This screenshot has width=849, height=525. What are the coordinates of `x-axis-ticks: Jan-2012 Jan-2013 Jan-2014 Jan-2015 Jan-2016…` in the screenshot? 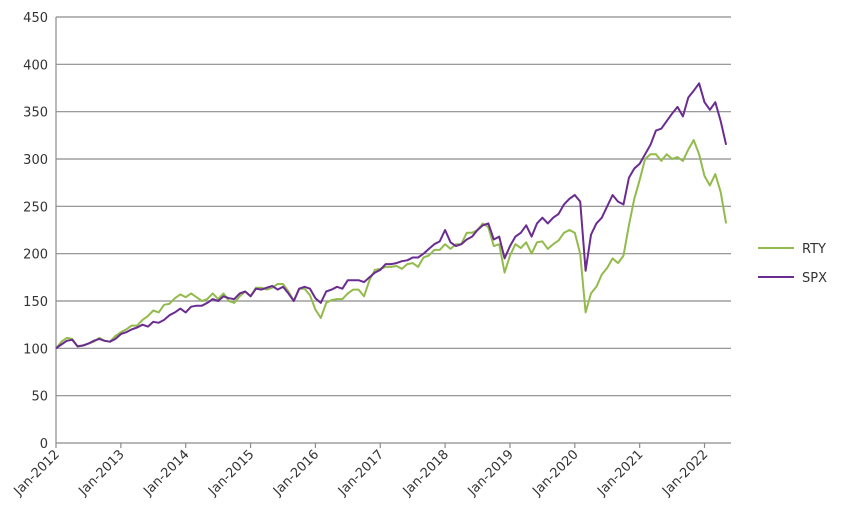 It's located at (361, 471).